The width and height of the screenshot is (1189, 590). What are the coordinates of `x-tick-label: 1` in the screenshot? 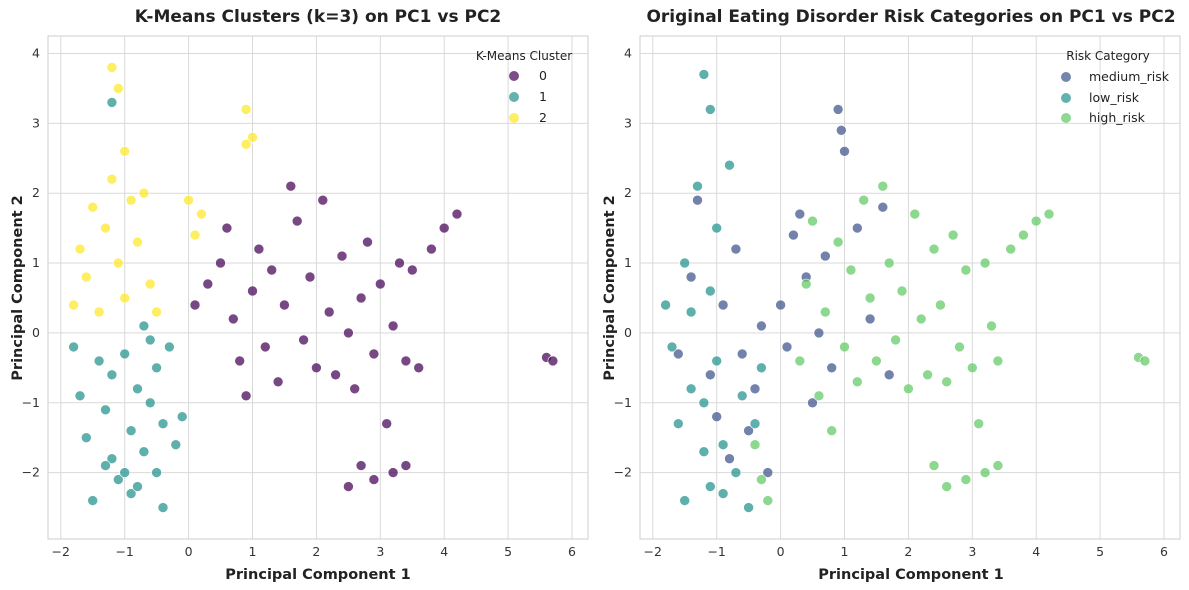 It's located at (845, 551).